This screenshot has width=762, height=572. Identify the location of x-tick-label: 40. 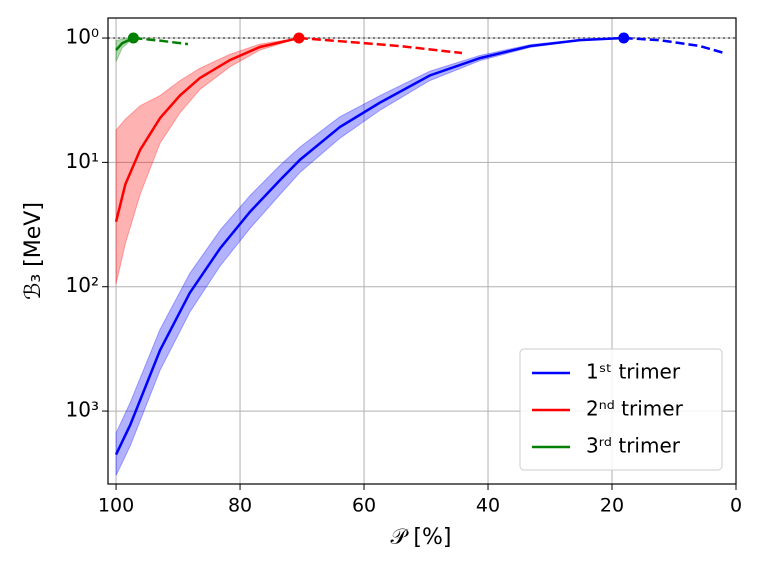
(488, 506).